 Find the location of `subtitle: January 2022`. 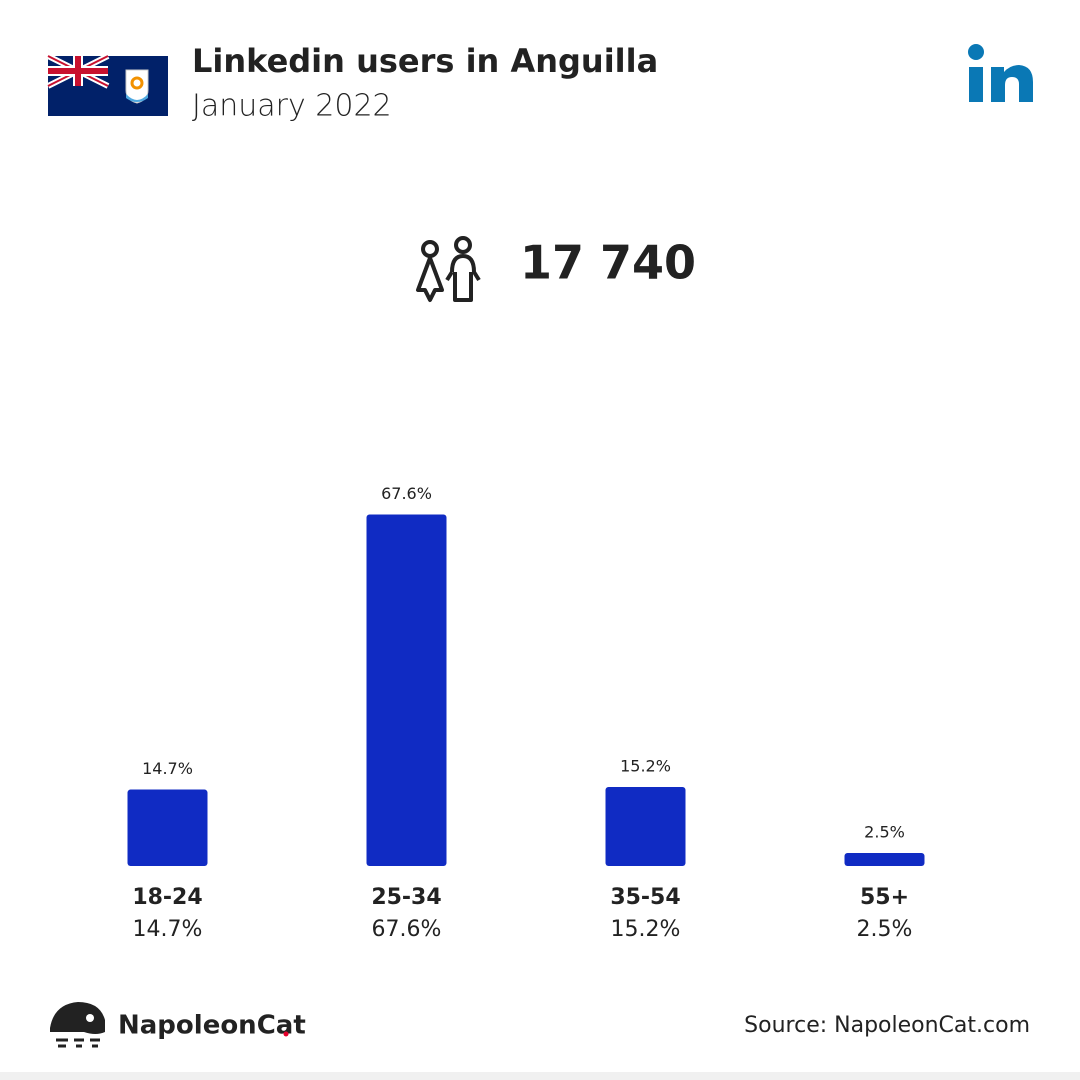

subtitle: January 2022 is located at coordinates (292, 106).